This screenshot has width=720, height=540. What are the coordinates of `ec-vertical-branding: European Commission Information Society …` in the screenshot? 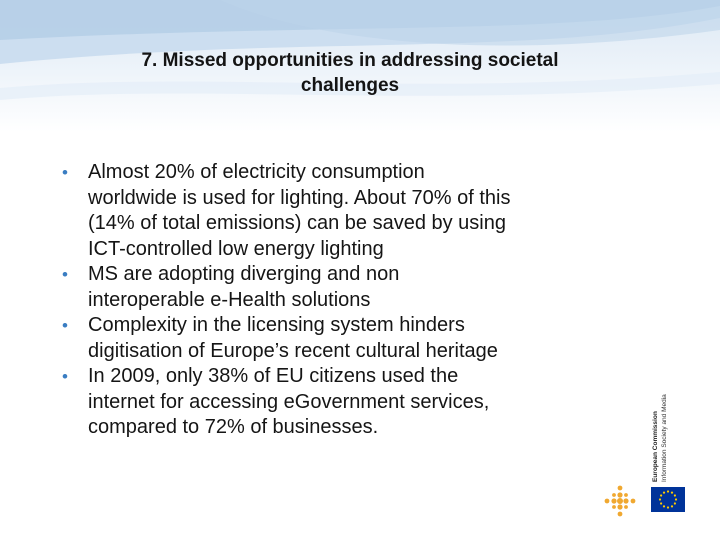 It's located at (666, 427).